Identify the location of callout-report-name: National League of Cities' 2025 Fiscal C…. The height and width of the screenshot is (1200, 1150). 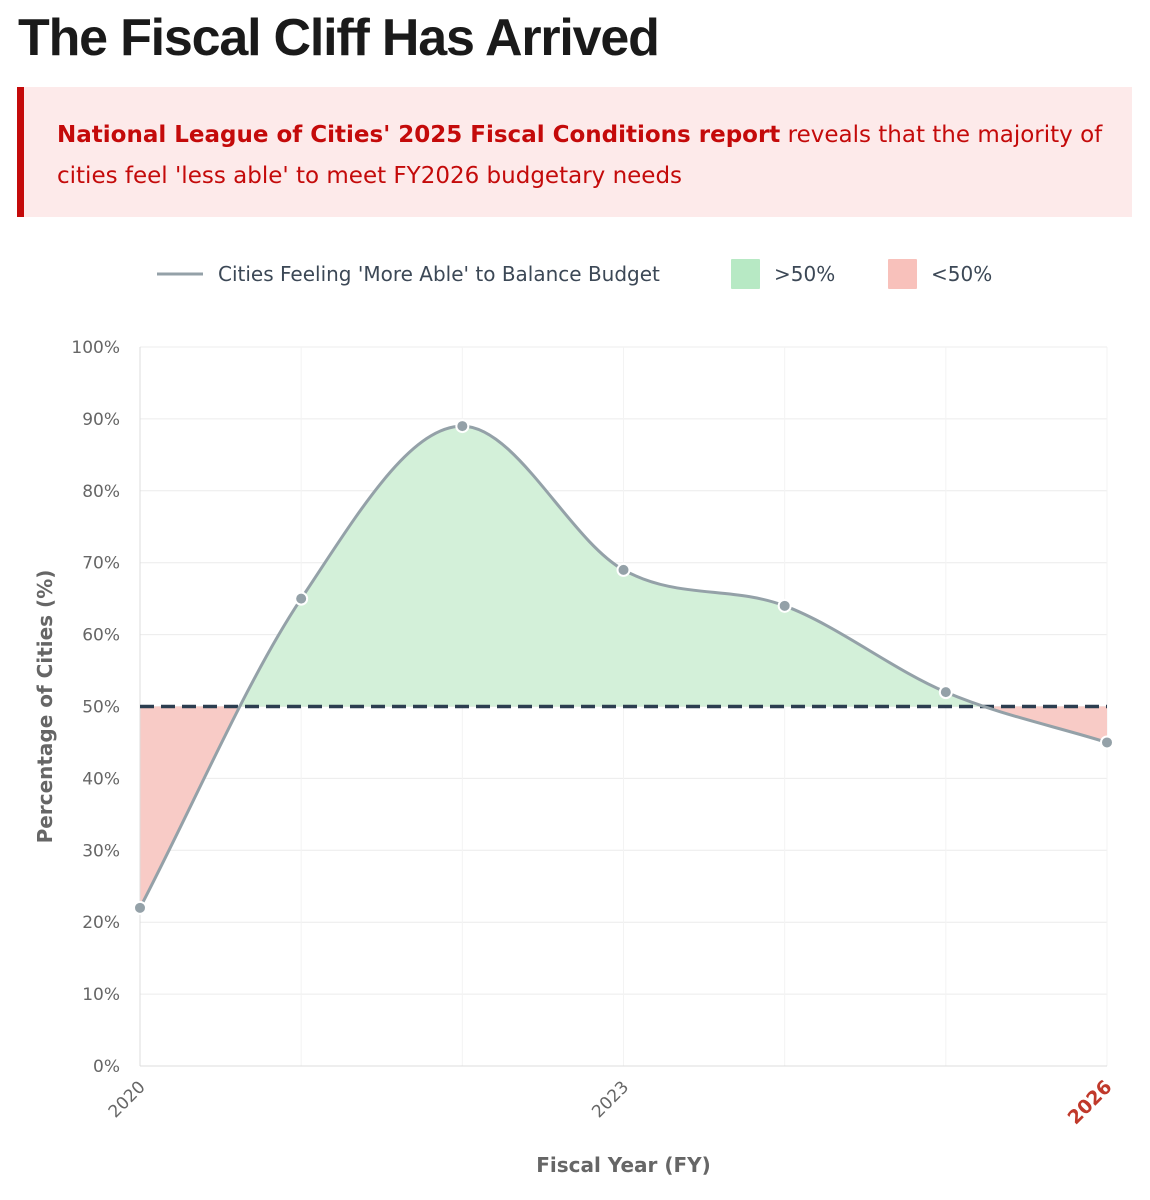
(419, 135).